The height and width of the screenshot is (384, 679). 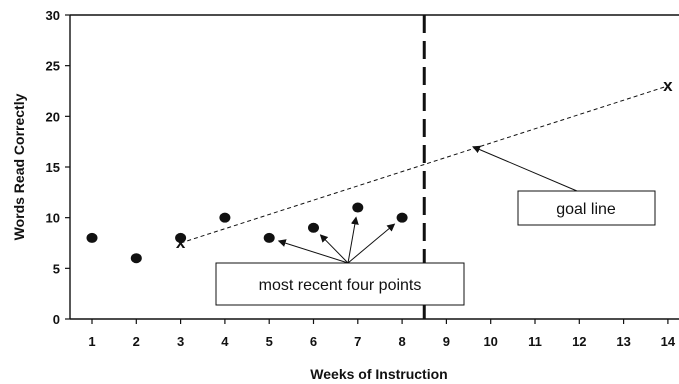 I want to click on most-recent-points-label: most recent four points, so click(x=340, y=285).